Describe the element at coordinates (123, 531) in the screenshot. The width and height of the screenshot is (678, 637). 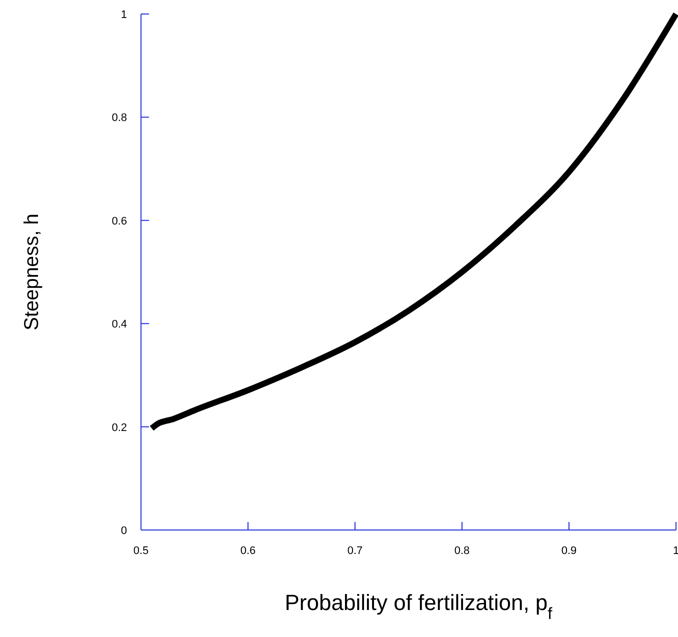
I see `y-tick-label: 0` at that location.